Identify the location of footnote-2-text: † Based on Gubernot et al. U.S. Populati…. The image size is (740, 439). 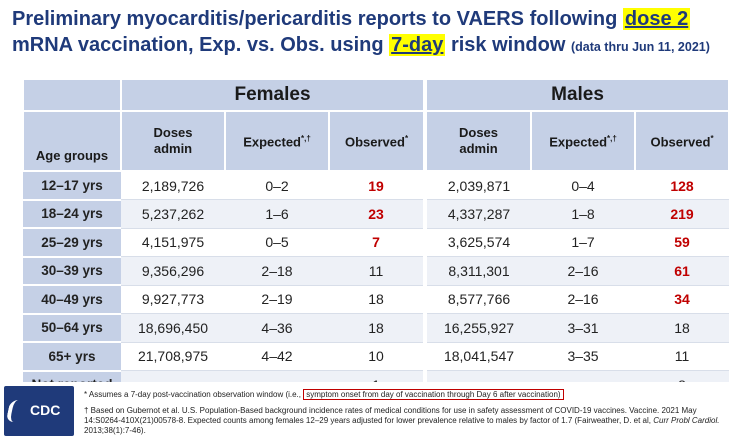
(390, 415).